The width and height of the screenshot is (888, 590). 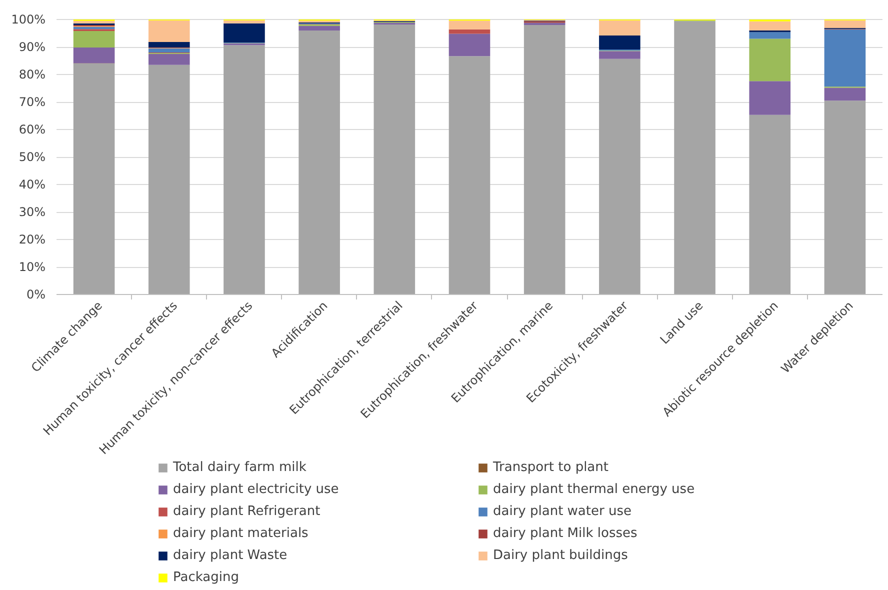 I want to click on legend-label: dairy plant thermal energy use, so click(x=594, y=489).